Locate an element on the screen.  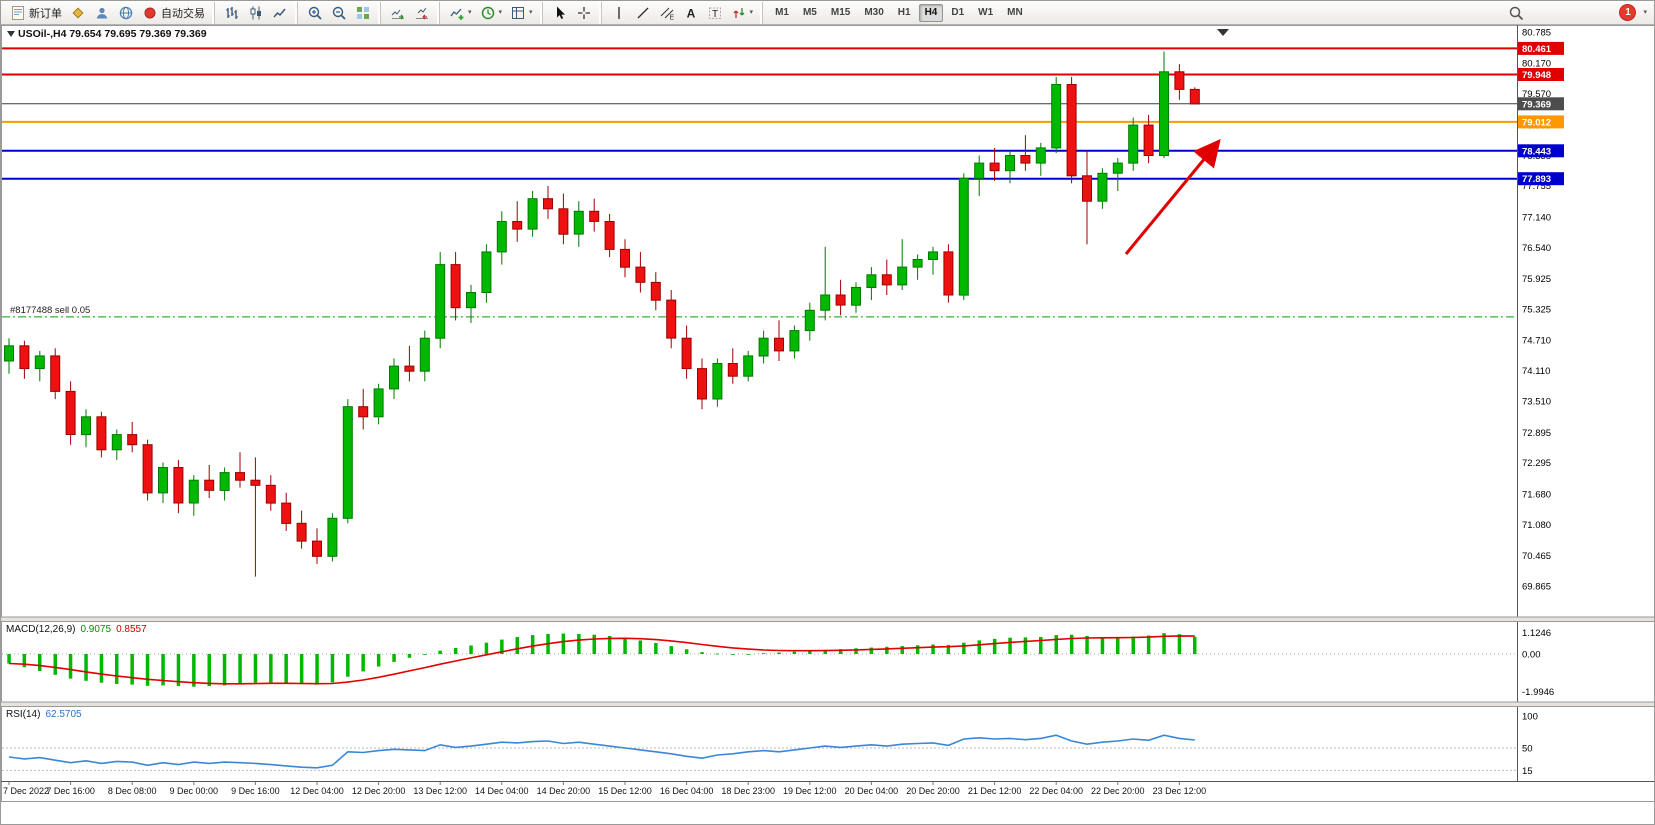
timeframe-h1-button: H1 is located at coordinates (904, 12).